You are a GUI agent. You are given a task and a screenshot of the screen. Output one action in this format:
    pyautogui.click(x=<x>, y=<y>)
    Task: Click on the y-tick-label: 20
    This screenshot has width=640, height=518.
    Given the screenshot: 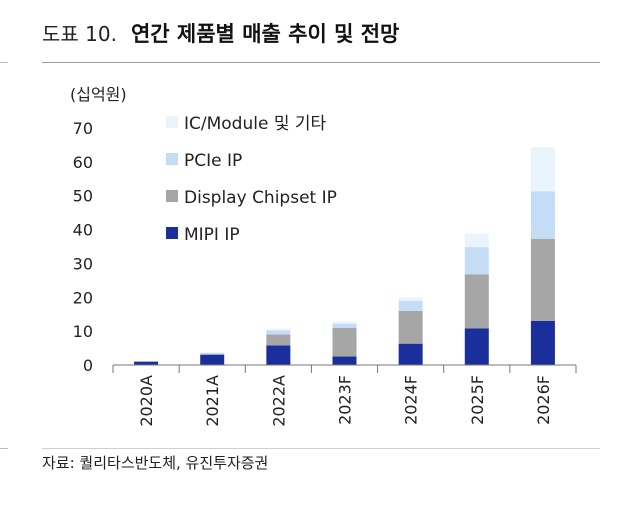 What is the action you would take?
    pyautogui.click(x=83, y=297)
    